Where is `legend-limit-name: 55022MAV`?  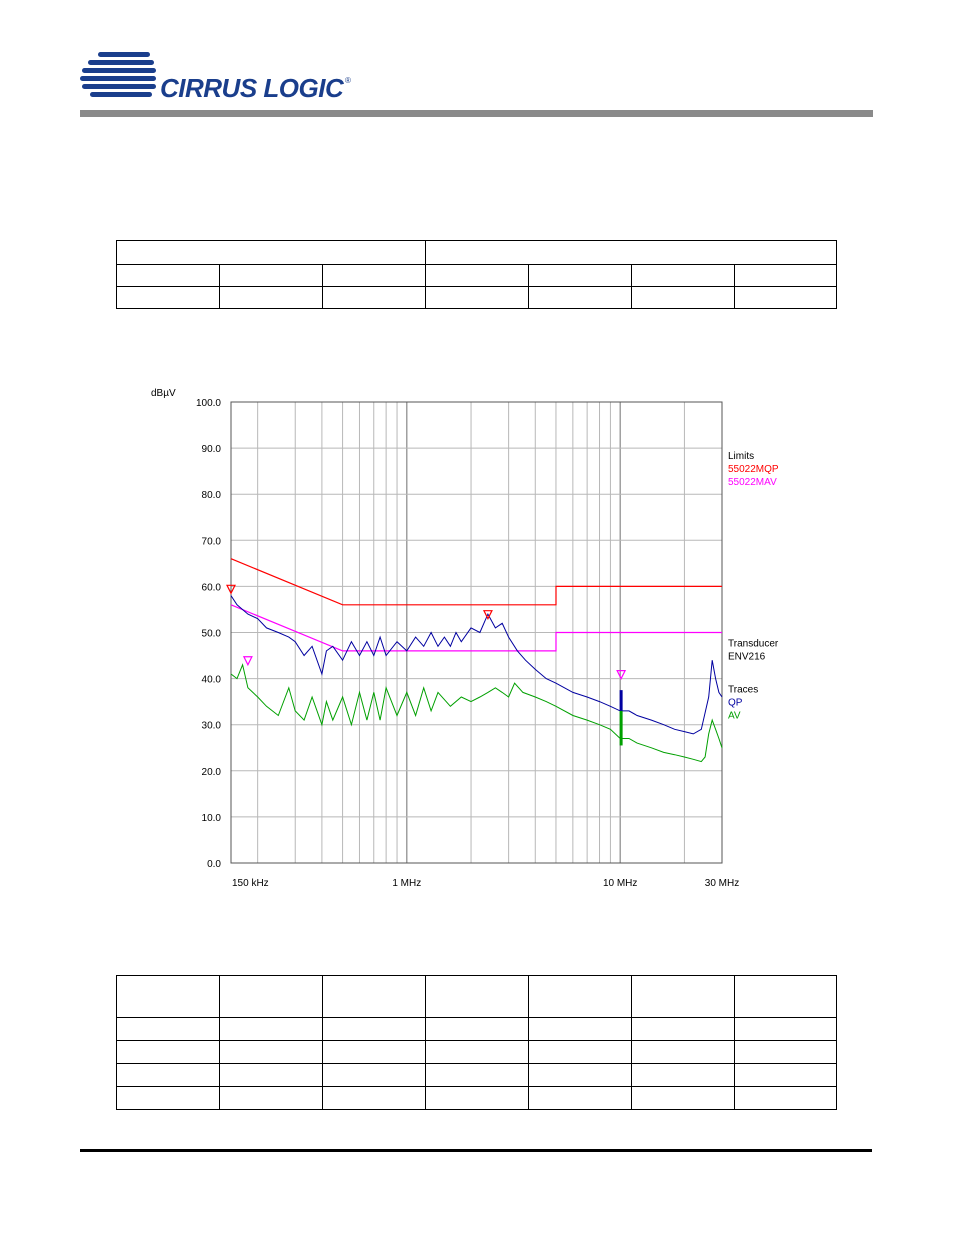
legend-limit-name: 55022MAV is located at coordinates (752, 482).